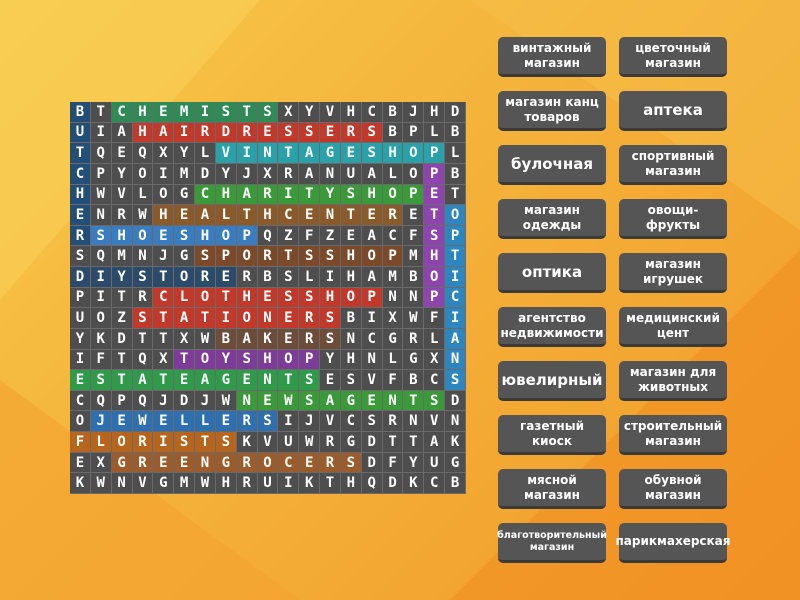  What do you see at coordinates (289, 442) in the screenshot?
I see `letter-cell: U` at bounding box center [289, 442].